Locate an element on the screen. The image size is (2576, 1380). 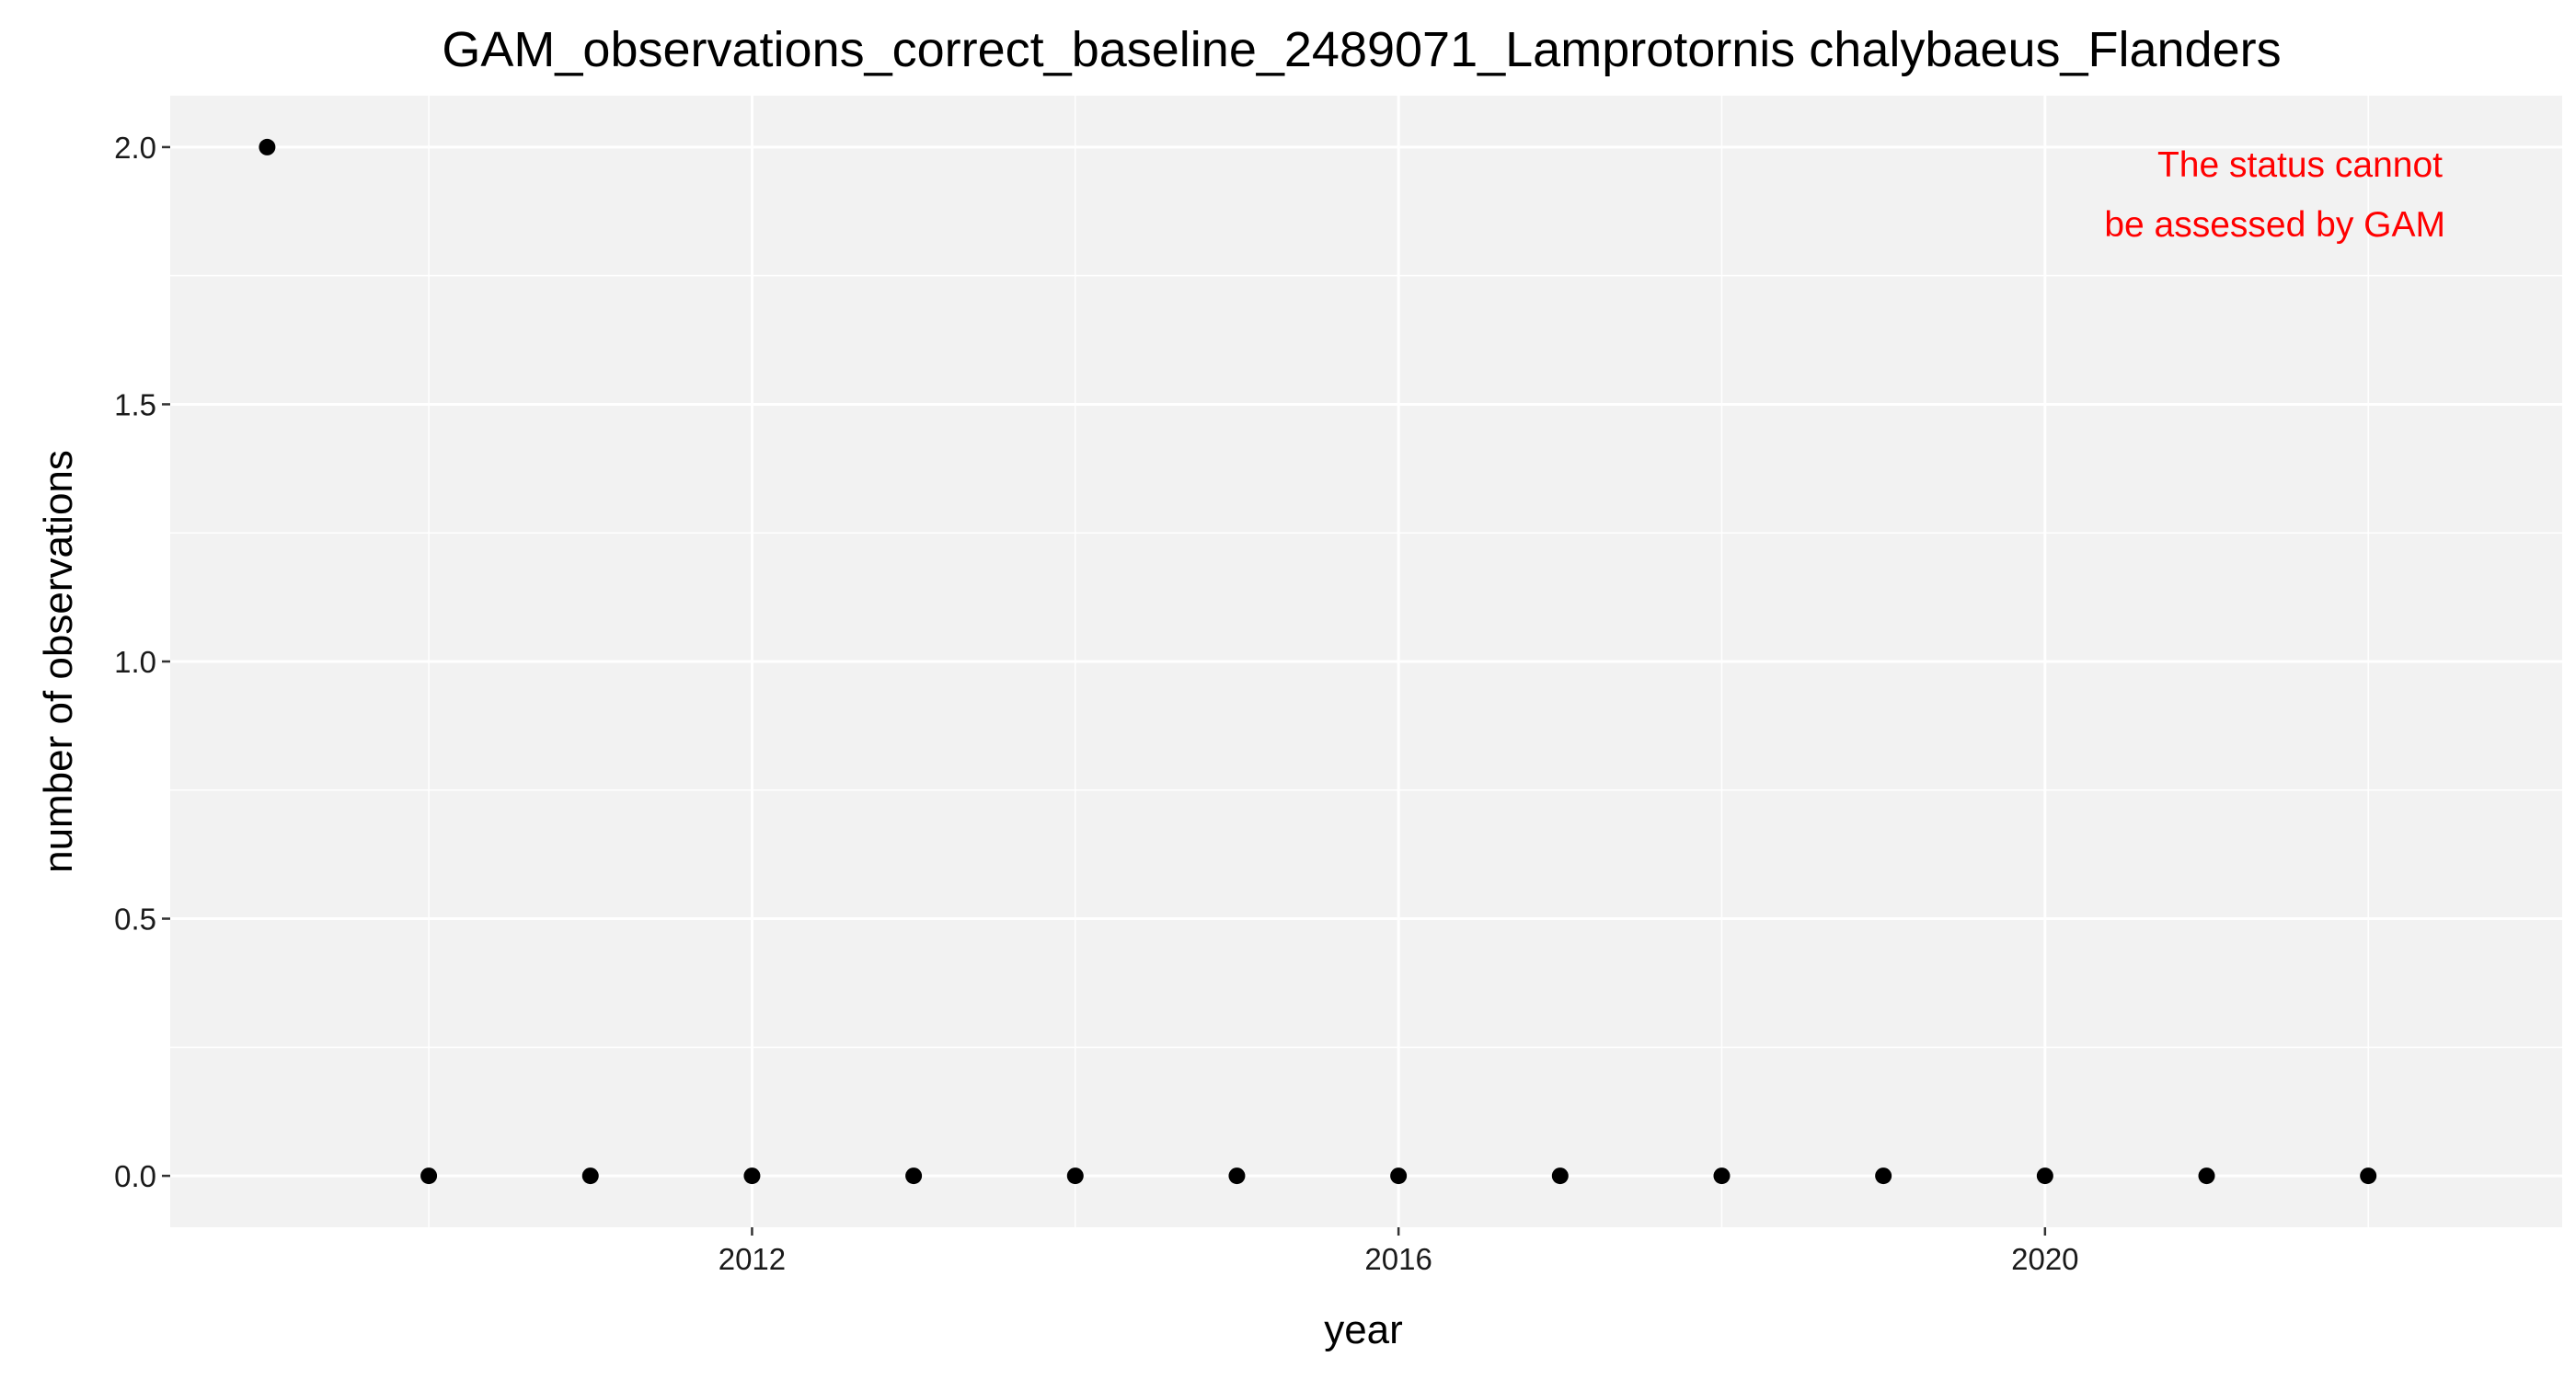
x-axis: 2012 2016 2020 is located at coordinates (1399, 1251).